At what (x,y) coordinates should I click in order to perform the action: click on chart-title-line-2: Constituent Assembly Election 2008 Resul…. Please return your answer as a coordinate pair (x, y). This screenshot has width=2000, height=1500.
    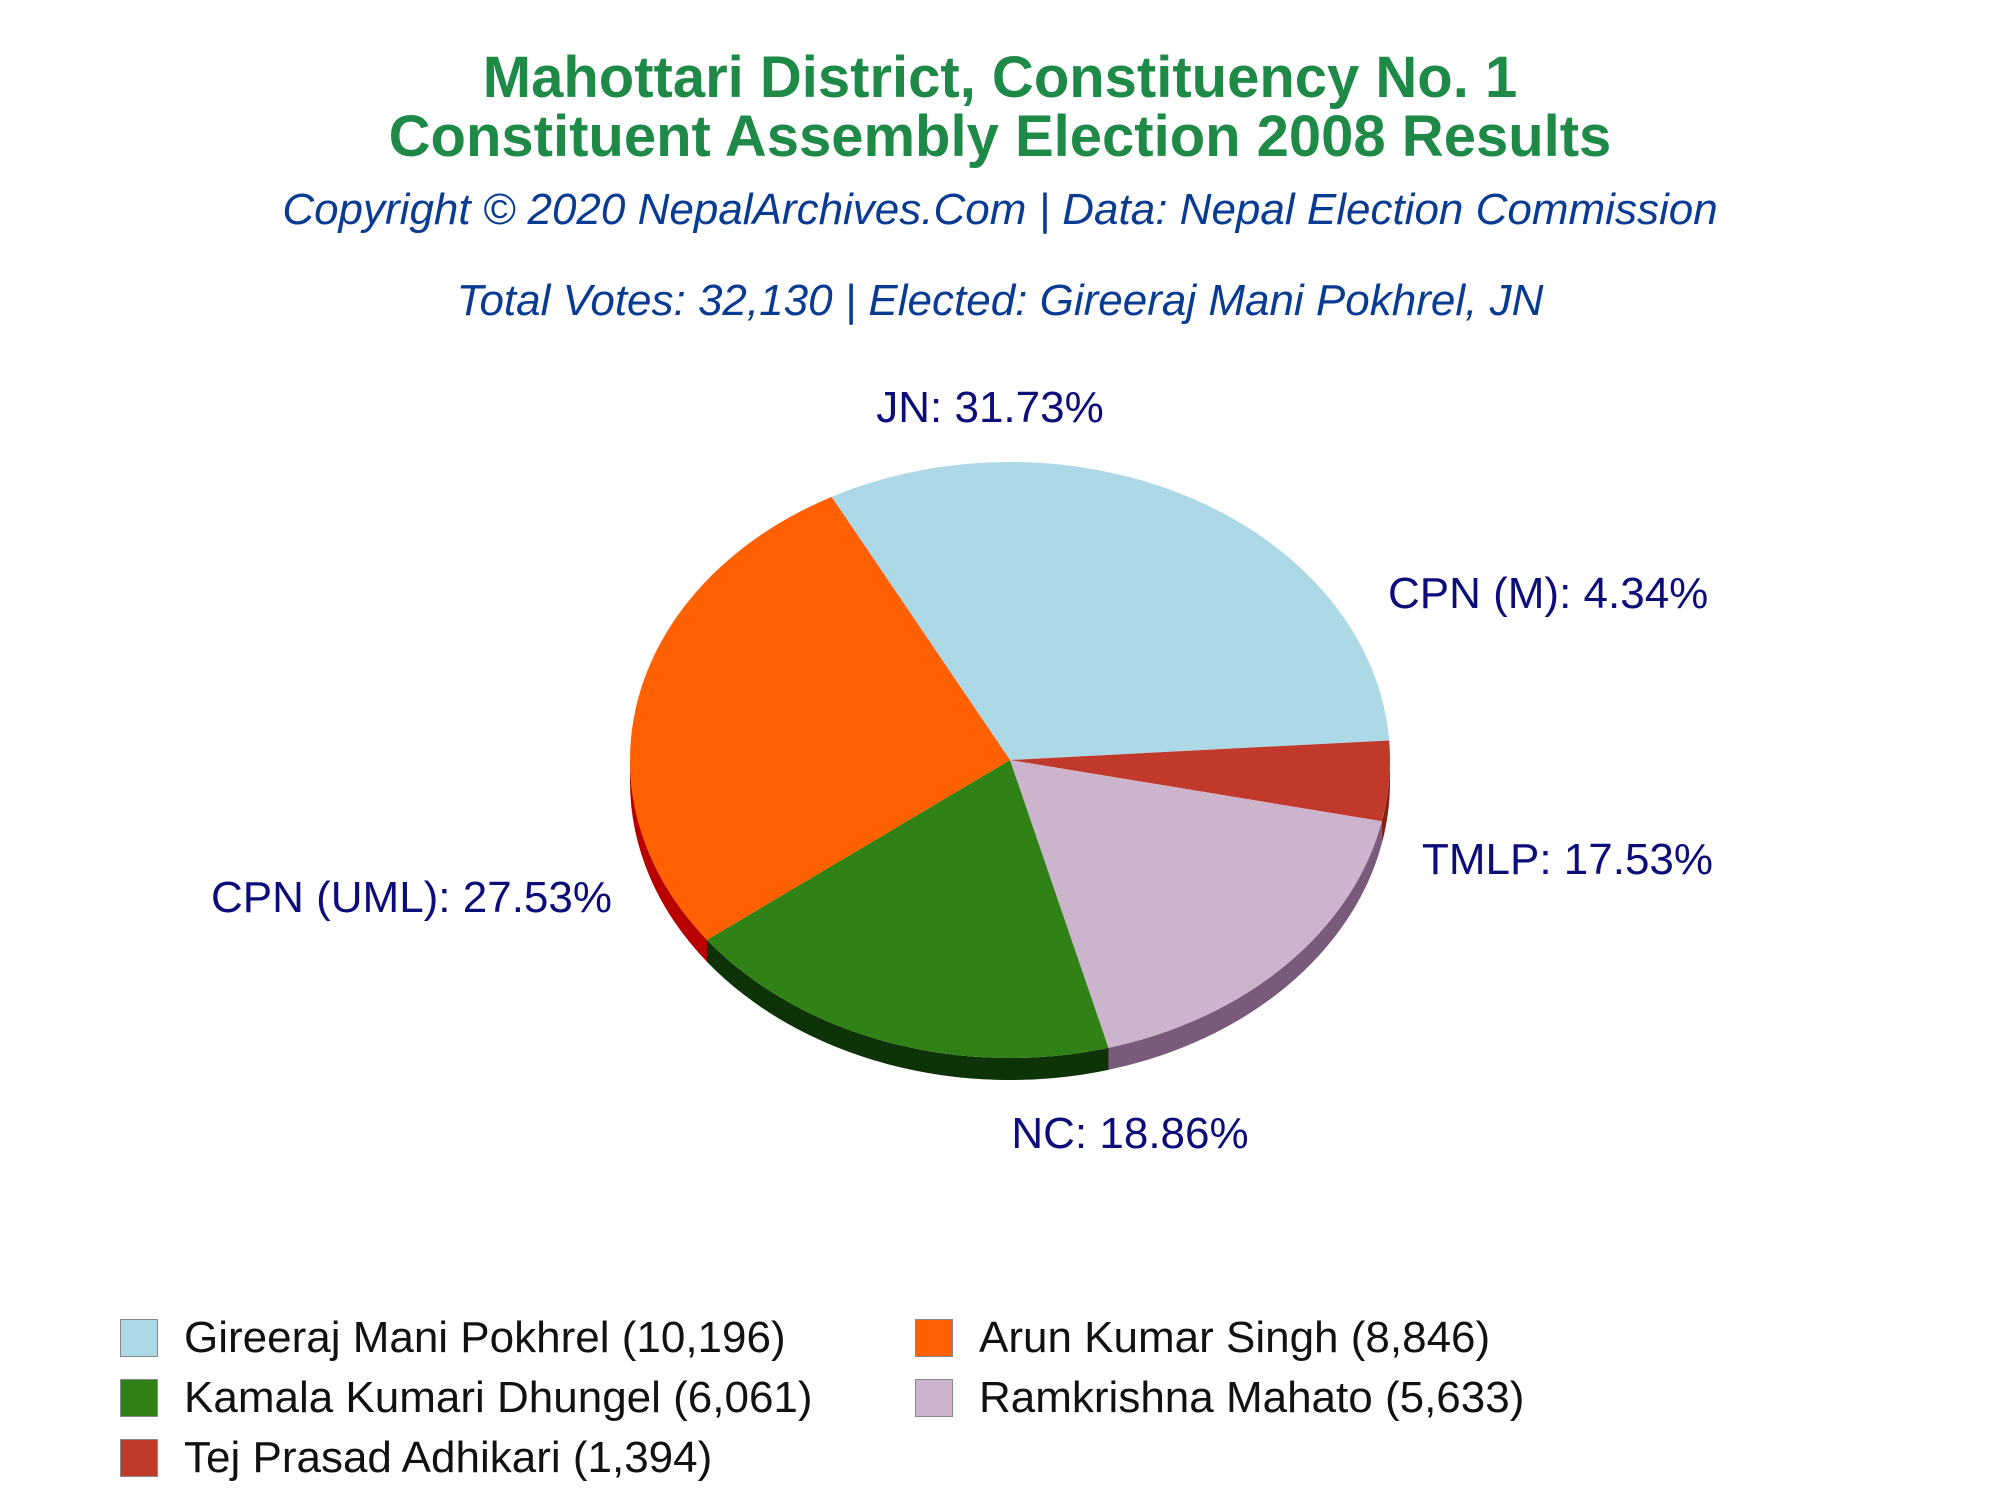
    Looking at the image, I should click on (1000, 136).